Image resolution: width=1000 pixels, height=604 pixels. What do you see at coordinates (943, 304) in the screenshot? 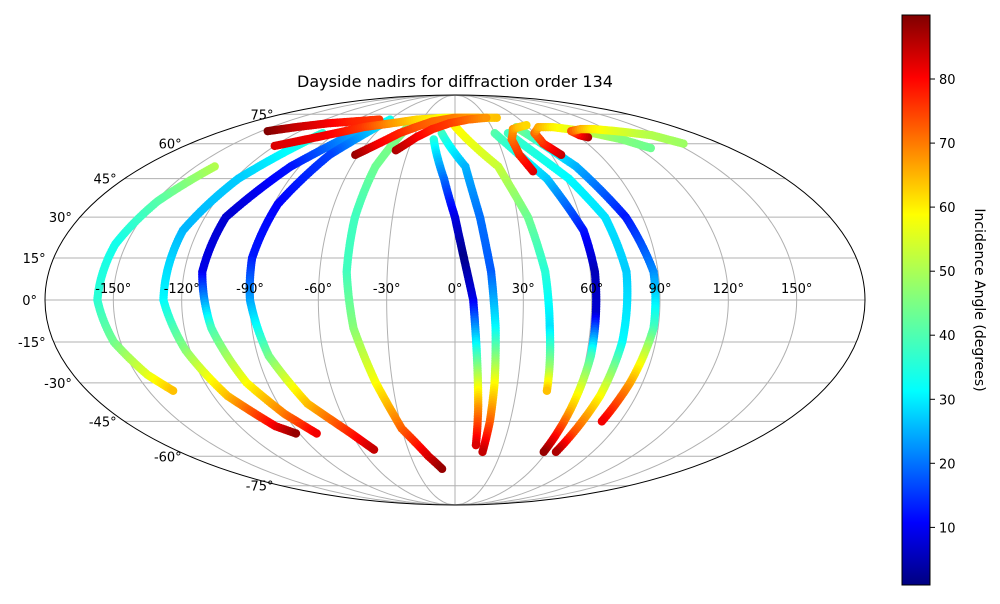
I see `colorbar-ticks: 10 20 30 40 50 60 70 80` at bounding box center [943, 304].